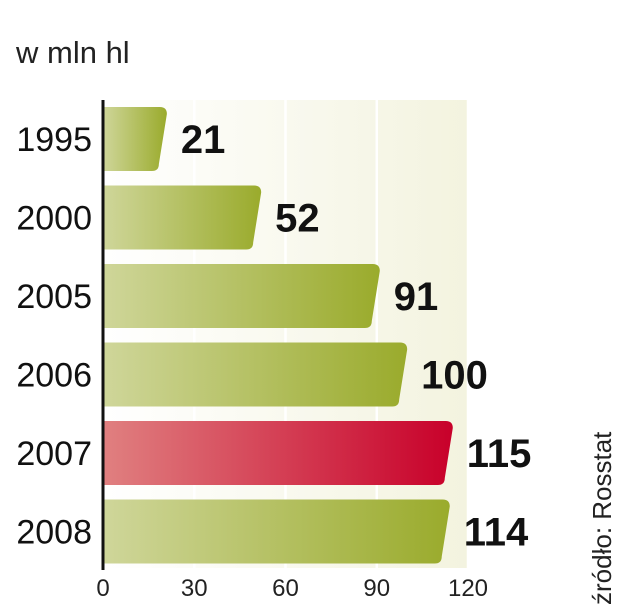 The image size is (620, 605). Describe the element at coordinates (285, 588) in the screenshot. I see `x-tick-label: 60` at that location.